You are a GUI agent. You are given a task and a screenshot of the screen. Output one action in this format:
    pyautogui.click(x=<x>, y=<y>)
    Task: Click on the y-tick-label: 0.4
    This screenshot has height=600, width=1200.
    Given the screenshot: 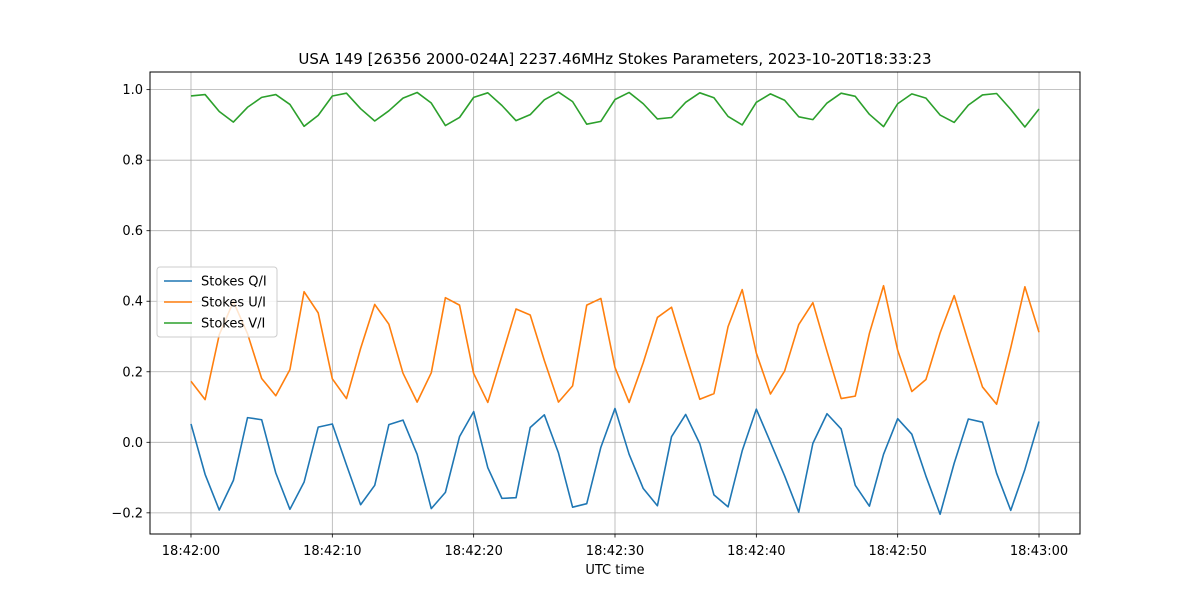 What is the action you would take?
    pyautogui.click(x=132, y=302)
    